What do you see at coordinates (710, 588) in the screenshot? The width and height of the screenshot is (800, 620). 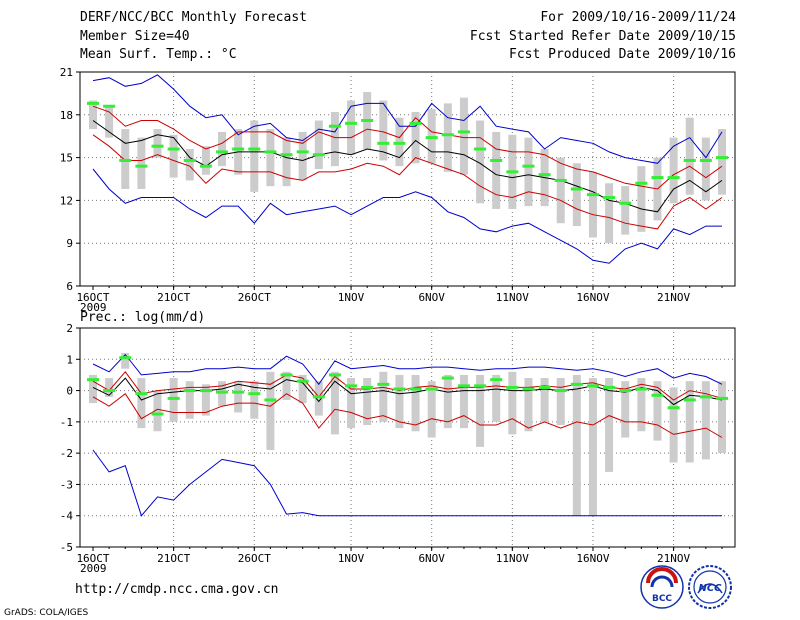 I see `ncc-logo-text: NCC` at bounding box center [710, 588].